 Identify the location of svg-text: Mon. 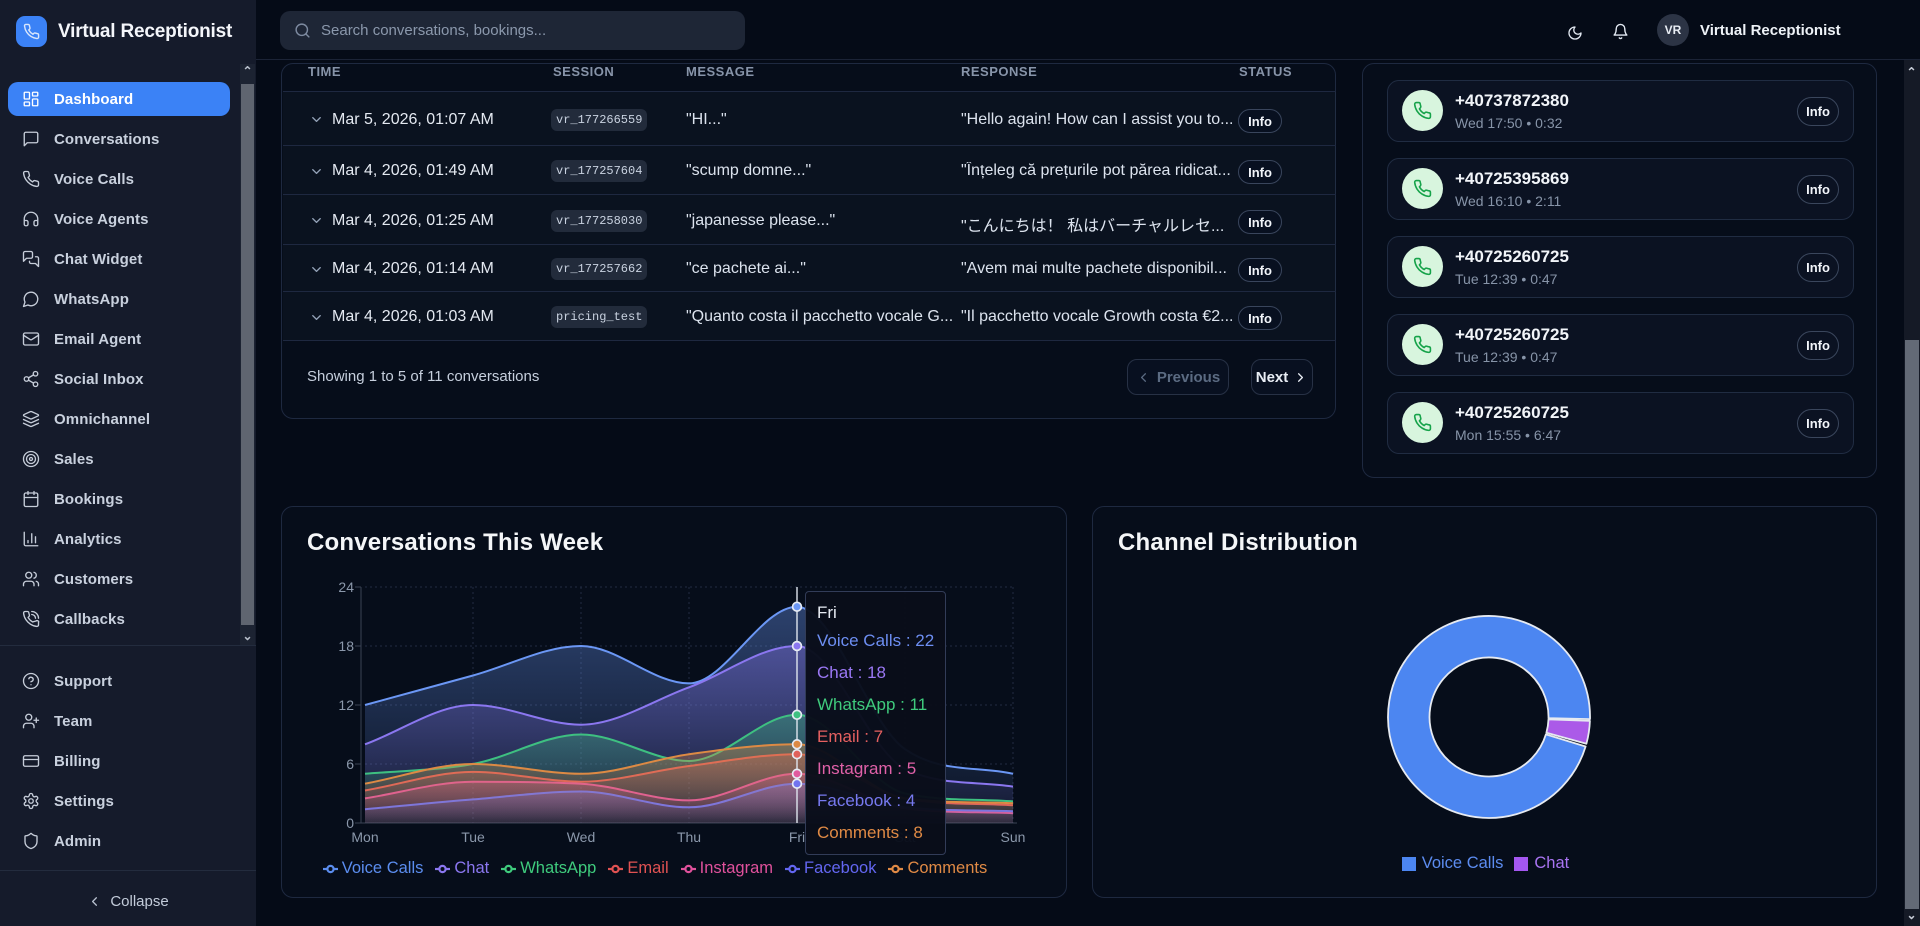
(364, 837).